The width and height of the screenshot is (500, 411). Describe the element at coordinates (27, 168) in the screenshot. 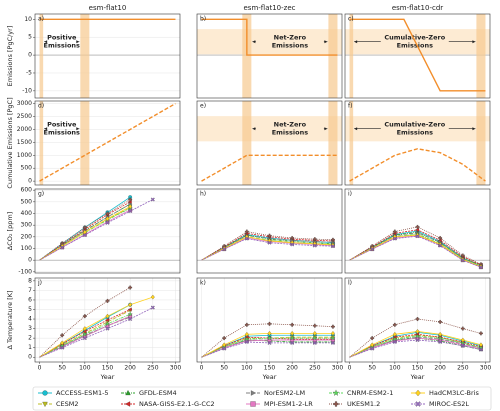

I see `y-tick-label: 500` at that location.